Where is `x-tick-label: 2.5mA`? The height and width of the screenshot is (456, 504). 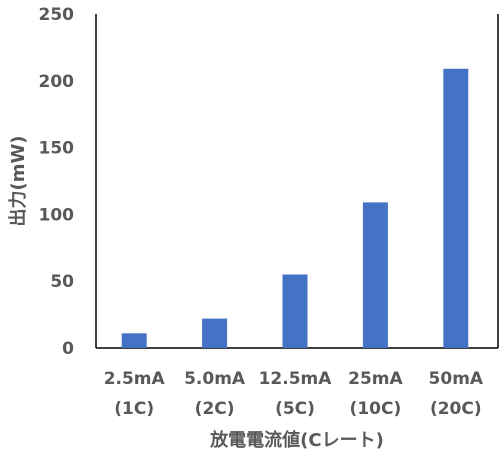 x-tick-label: 2.5mA is located at coordinates (135, 379).